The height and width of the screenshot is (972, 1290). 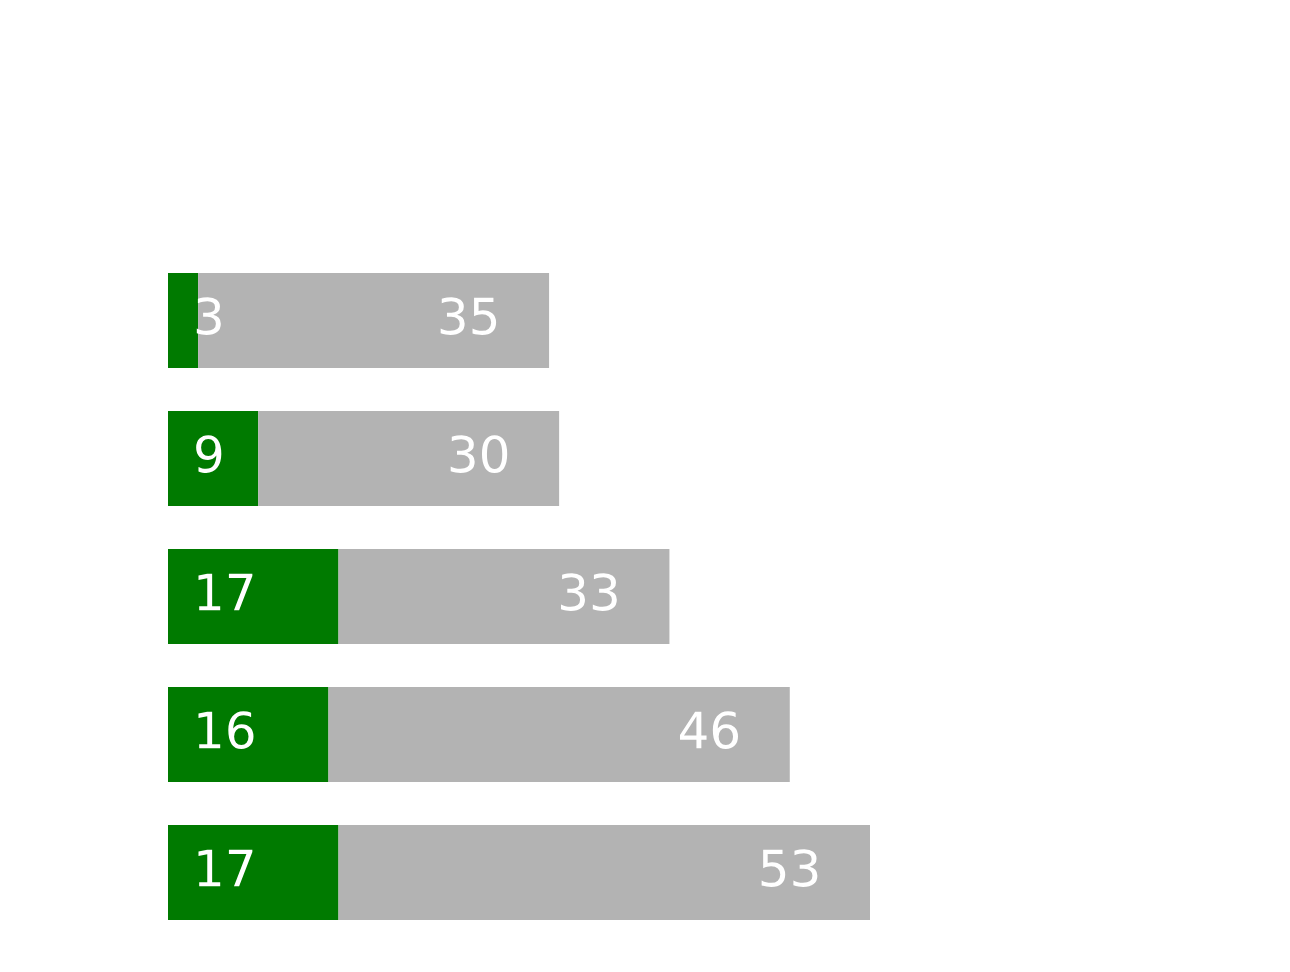 What do you see at coordinates (479, 454) in the screenshot?
I see `data-label: 30` at bounding box center [479, 454].